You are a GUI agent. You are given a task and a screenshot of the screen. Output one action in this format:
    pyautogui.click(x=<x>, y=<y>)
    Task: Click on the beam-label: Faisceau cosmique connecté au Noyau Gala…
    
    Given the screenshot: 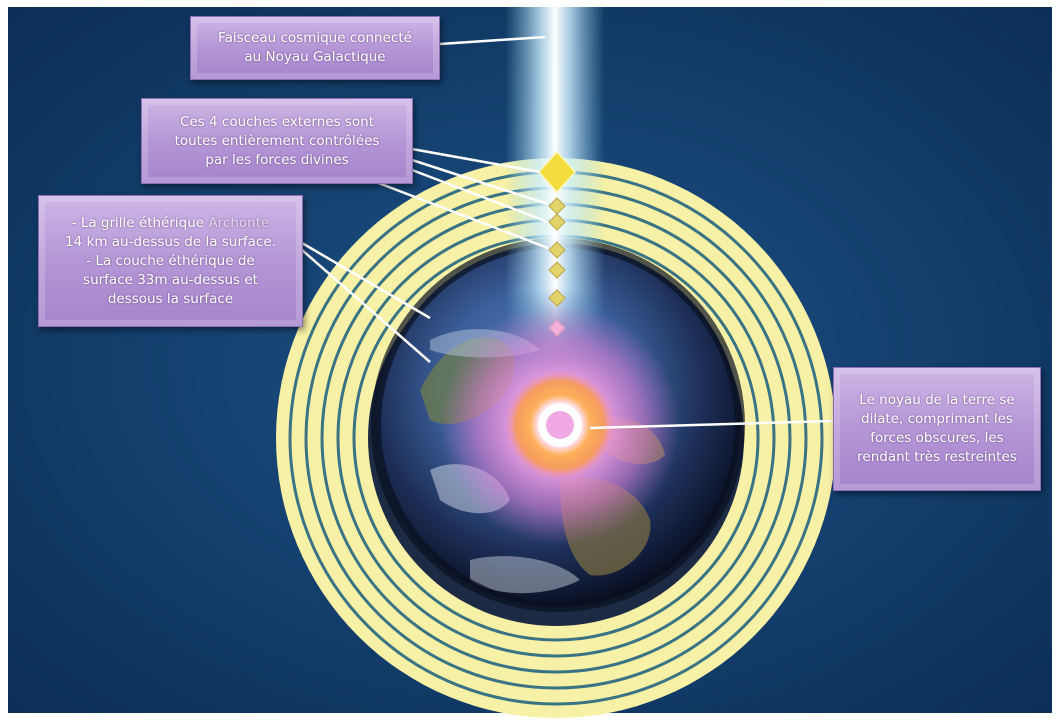 What is the action you would take?
    pyautogui.click(x=315, y=48)
    